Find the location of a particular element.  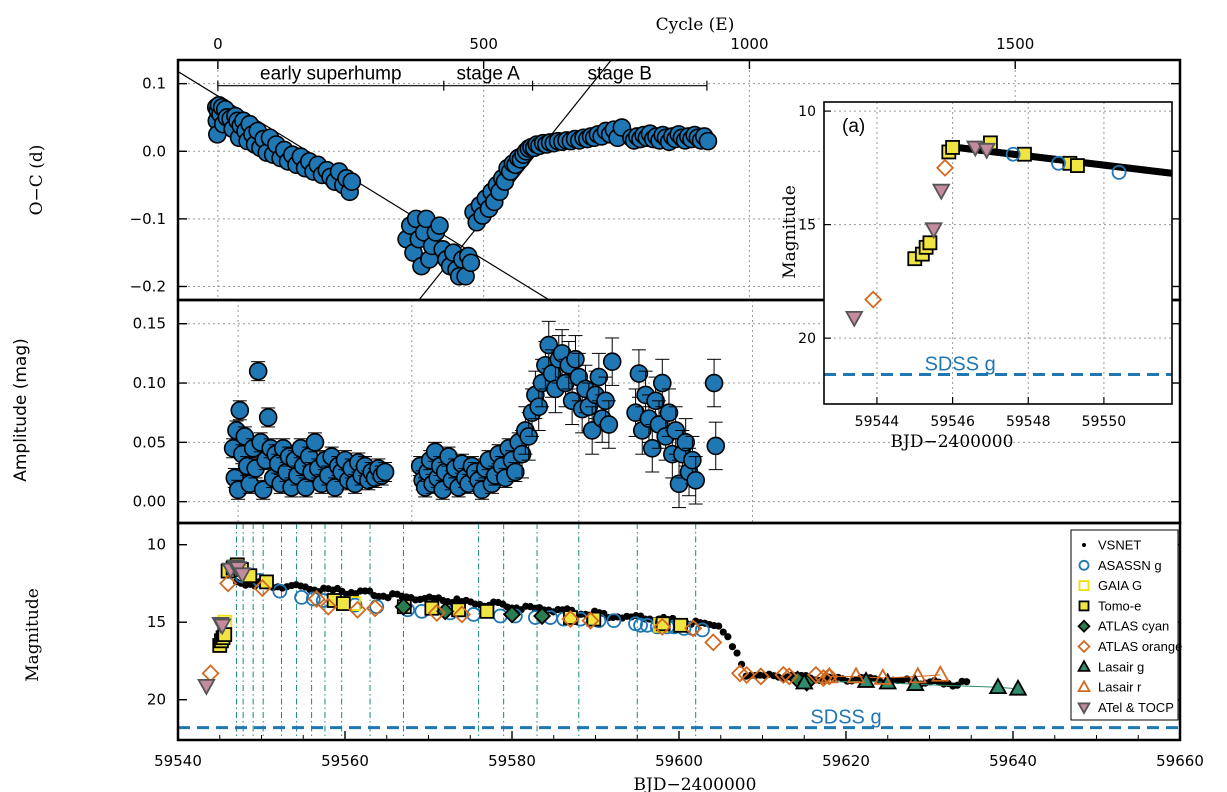

bottom-axis-label: BJD−2400000 is located at coordinates (695, 783).